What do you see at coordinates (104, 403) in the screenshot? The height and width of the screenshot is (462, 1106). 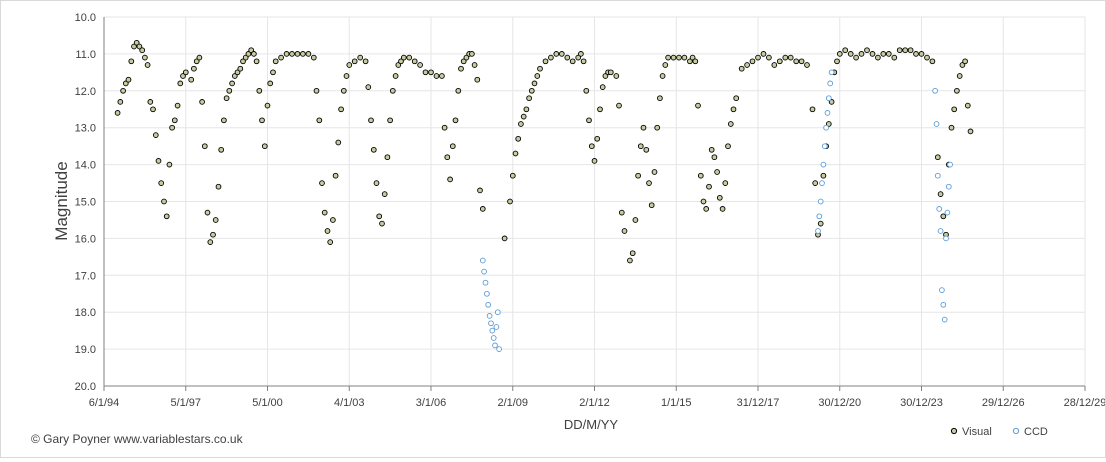 I see `x-tick-label: 6/1/94` at bounding box center [104, 403].